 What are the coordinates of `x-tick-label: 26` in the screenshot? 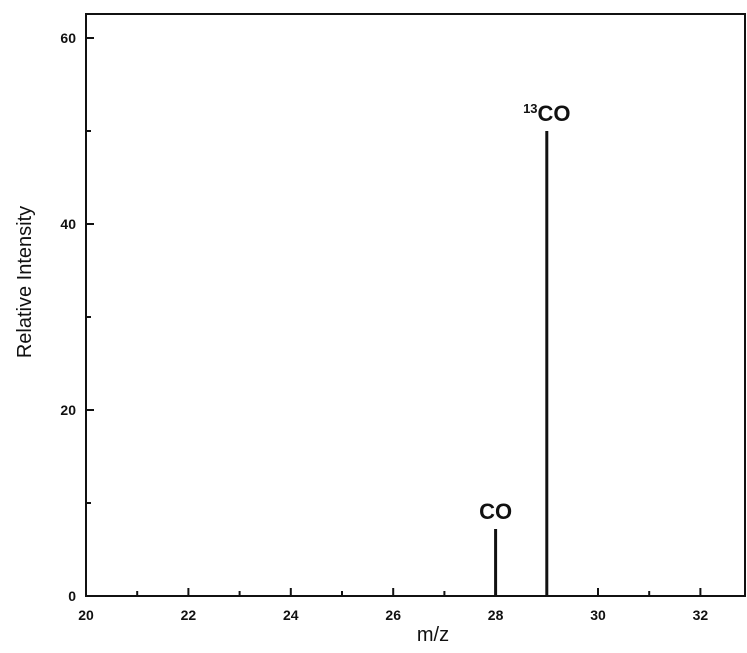 It's located at (393, 615).